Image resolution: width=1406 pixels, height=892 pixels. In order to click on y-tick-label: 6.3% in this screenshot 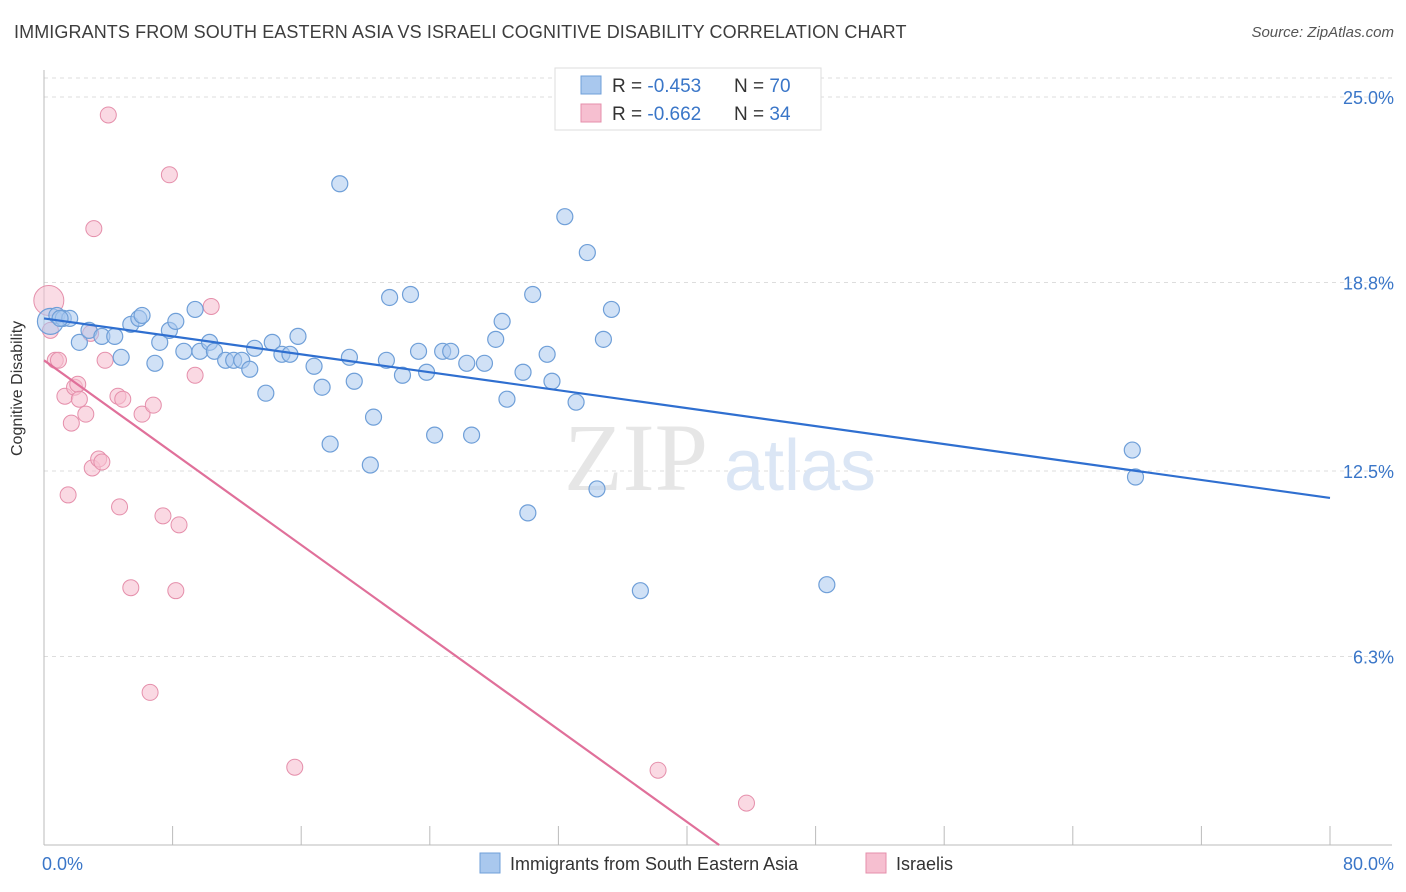, I will do `click(1373, 658)`.